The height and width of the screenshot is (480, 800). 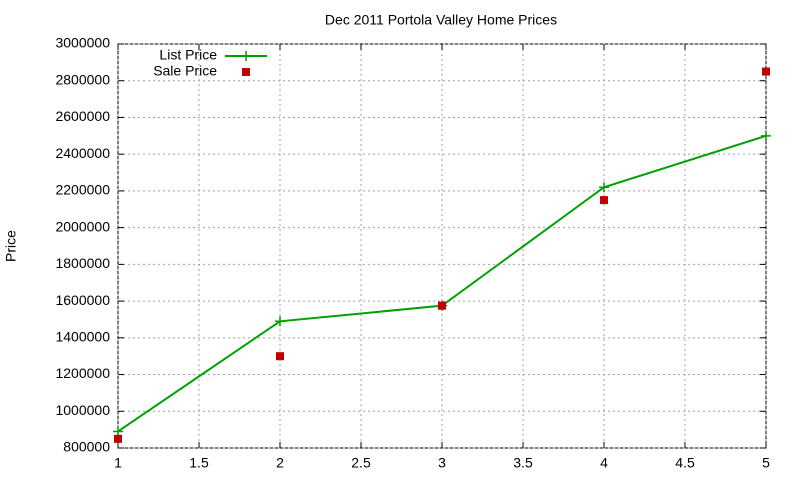 I want to click on y-tick-label: 2000000, so click(x=82, y=226).